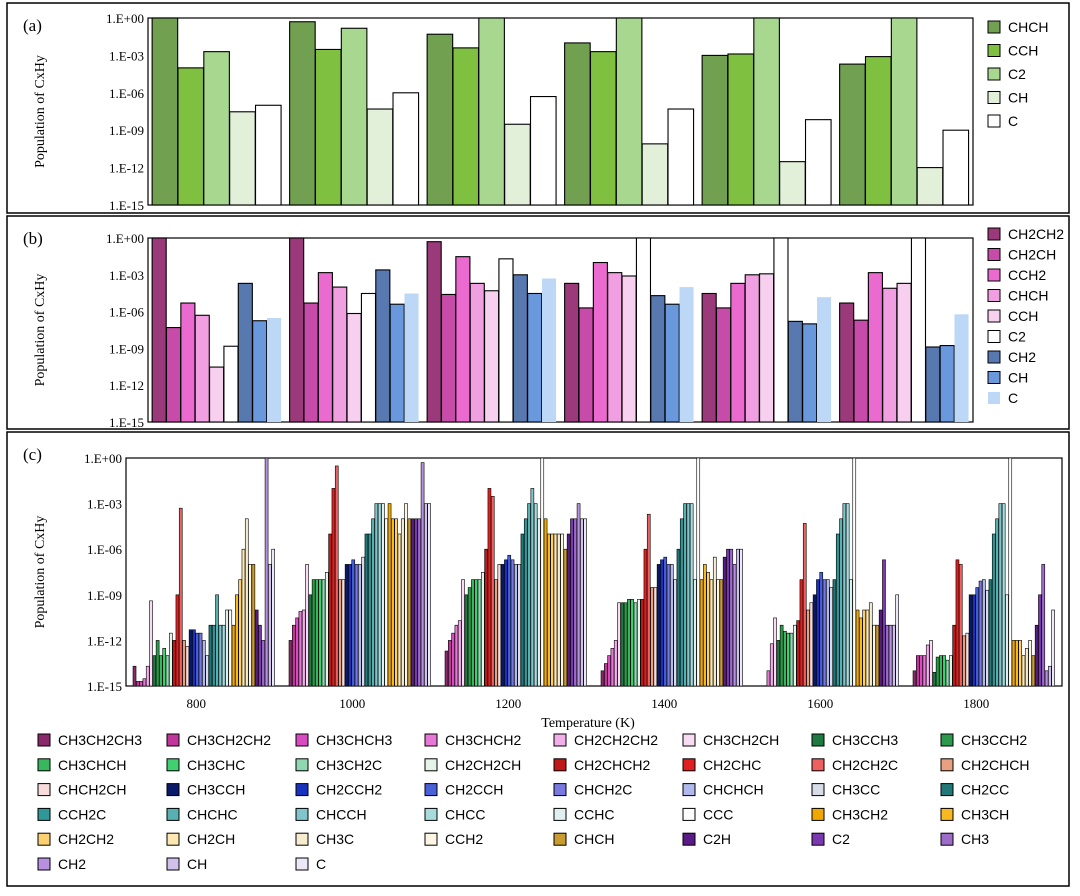 The width and height of the screenshot is (1080, 896). I want to click on y-tick-label: 1.E-15, so click(126, 205).